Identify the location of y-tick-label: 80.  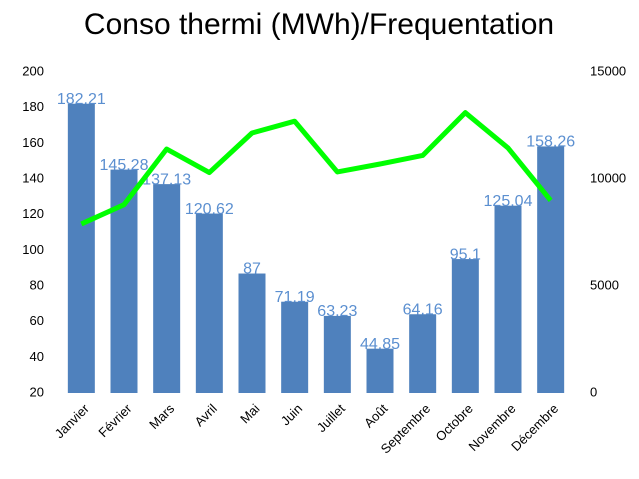
(37, 284).